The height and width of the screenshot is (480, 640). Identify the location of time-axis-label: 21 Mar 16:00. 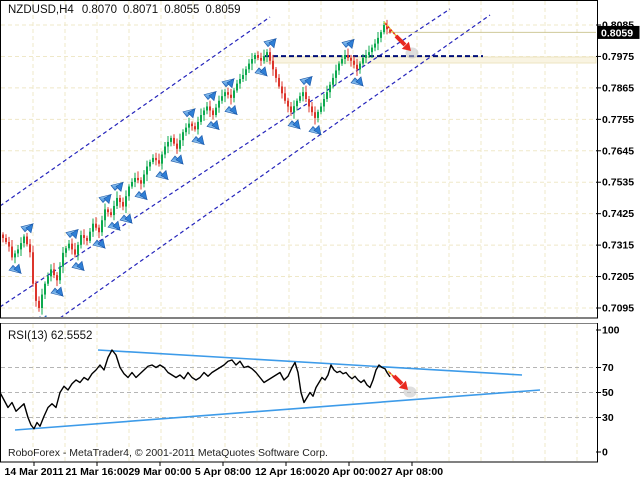
(96, 472).